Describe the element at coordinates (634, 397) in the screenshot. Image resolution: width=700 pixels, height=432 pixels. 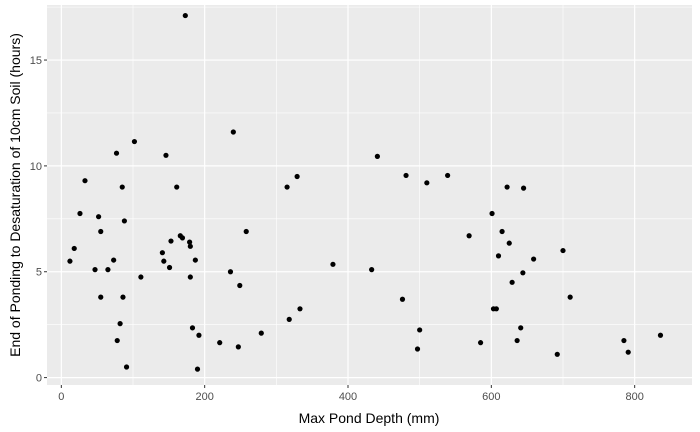
I see `x-tick-label: 800` at that location.